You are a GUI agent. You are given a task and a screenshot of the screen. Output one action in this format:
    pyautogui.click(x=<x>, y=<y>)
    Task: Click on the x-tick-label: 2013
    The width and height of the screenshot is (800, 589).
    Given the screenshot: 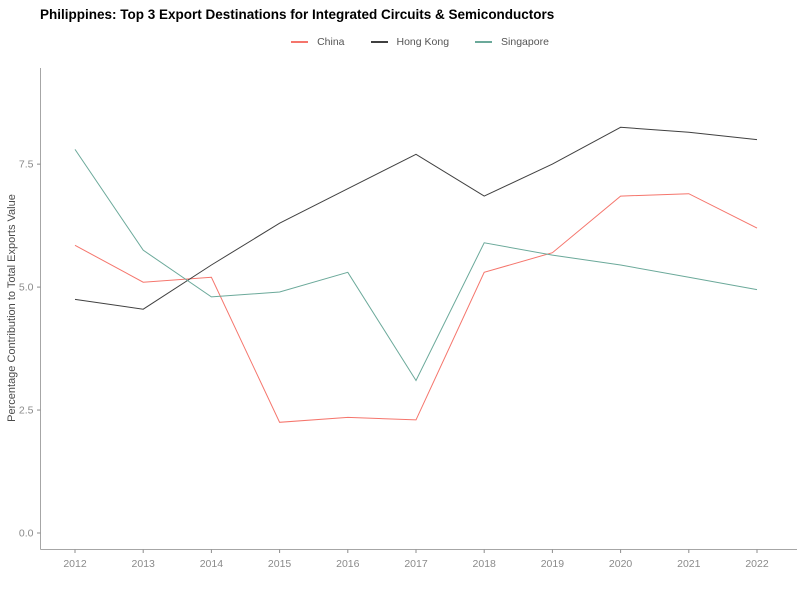 What is the action you would take?
    pyautogui.click(x=144, y=564)
    